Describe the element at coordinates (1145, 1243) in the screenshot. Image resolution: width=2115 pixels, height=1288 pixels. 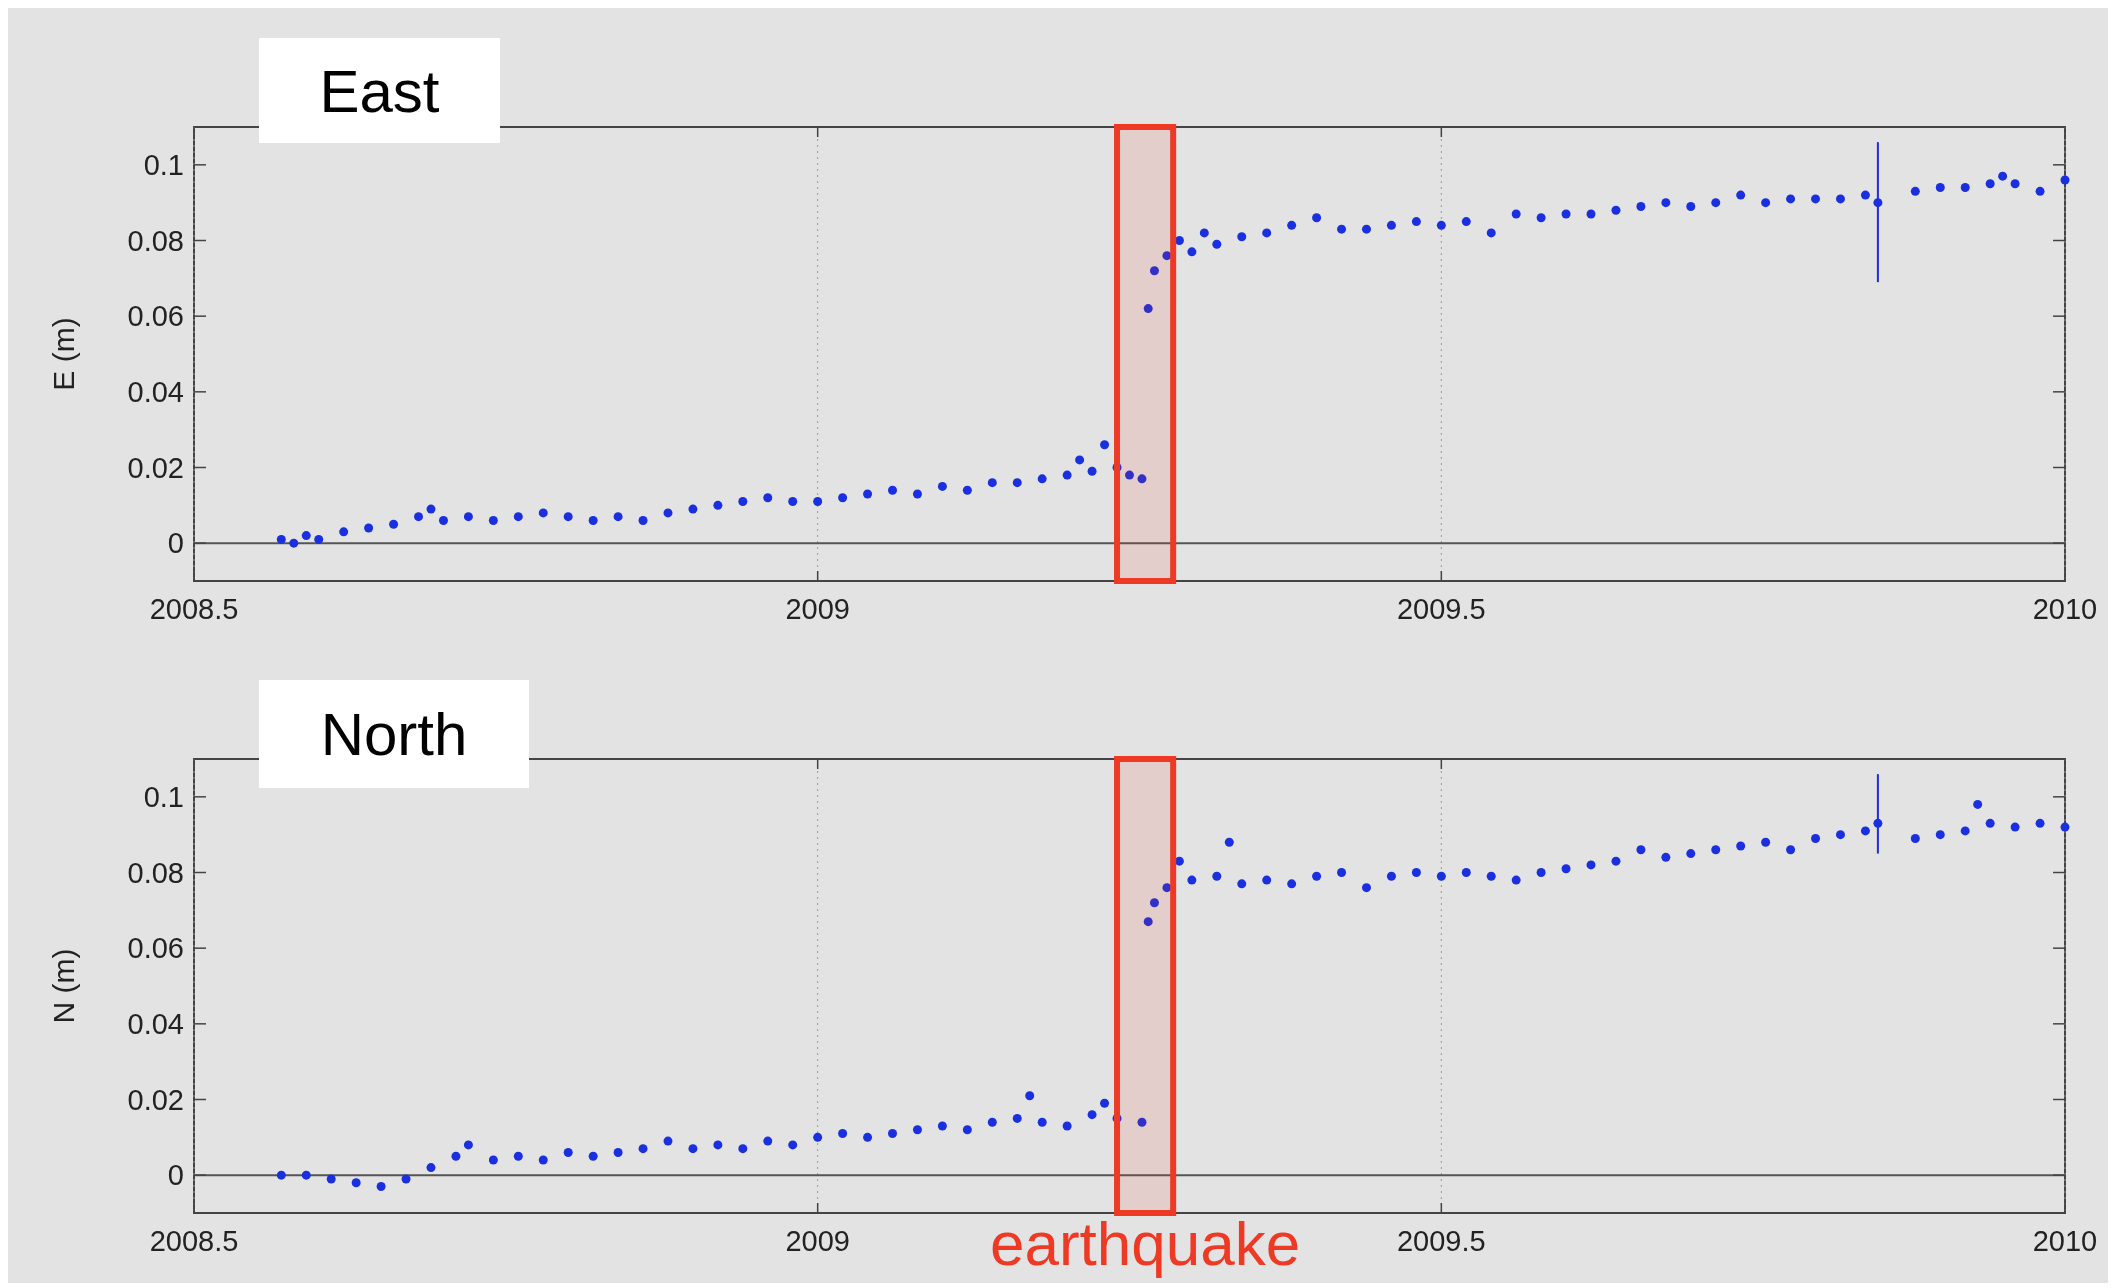
I see `band-label: earthquake` at that location.